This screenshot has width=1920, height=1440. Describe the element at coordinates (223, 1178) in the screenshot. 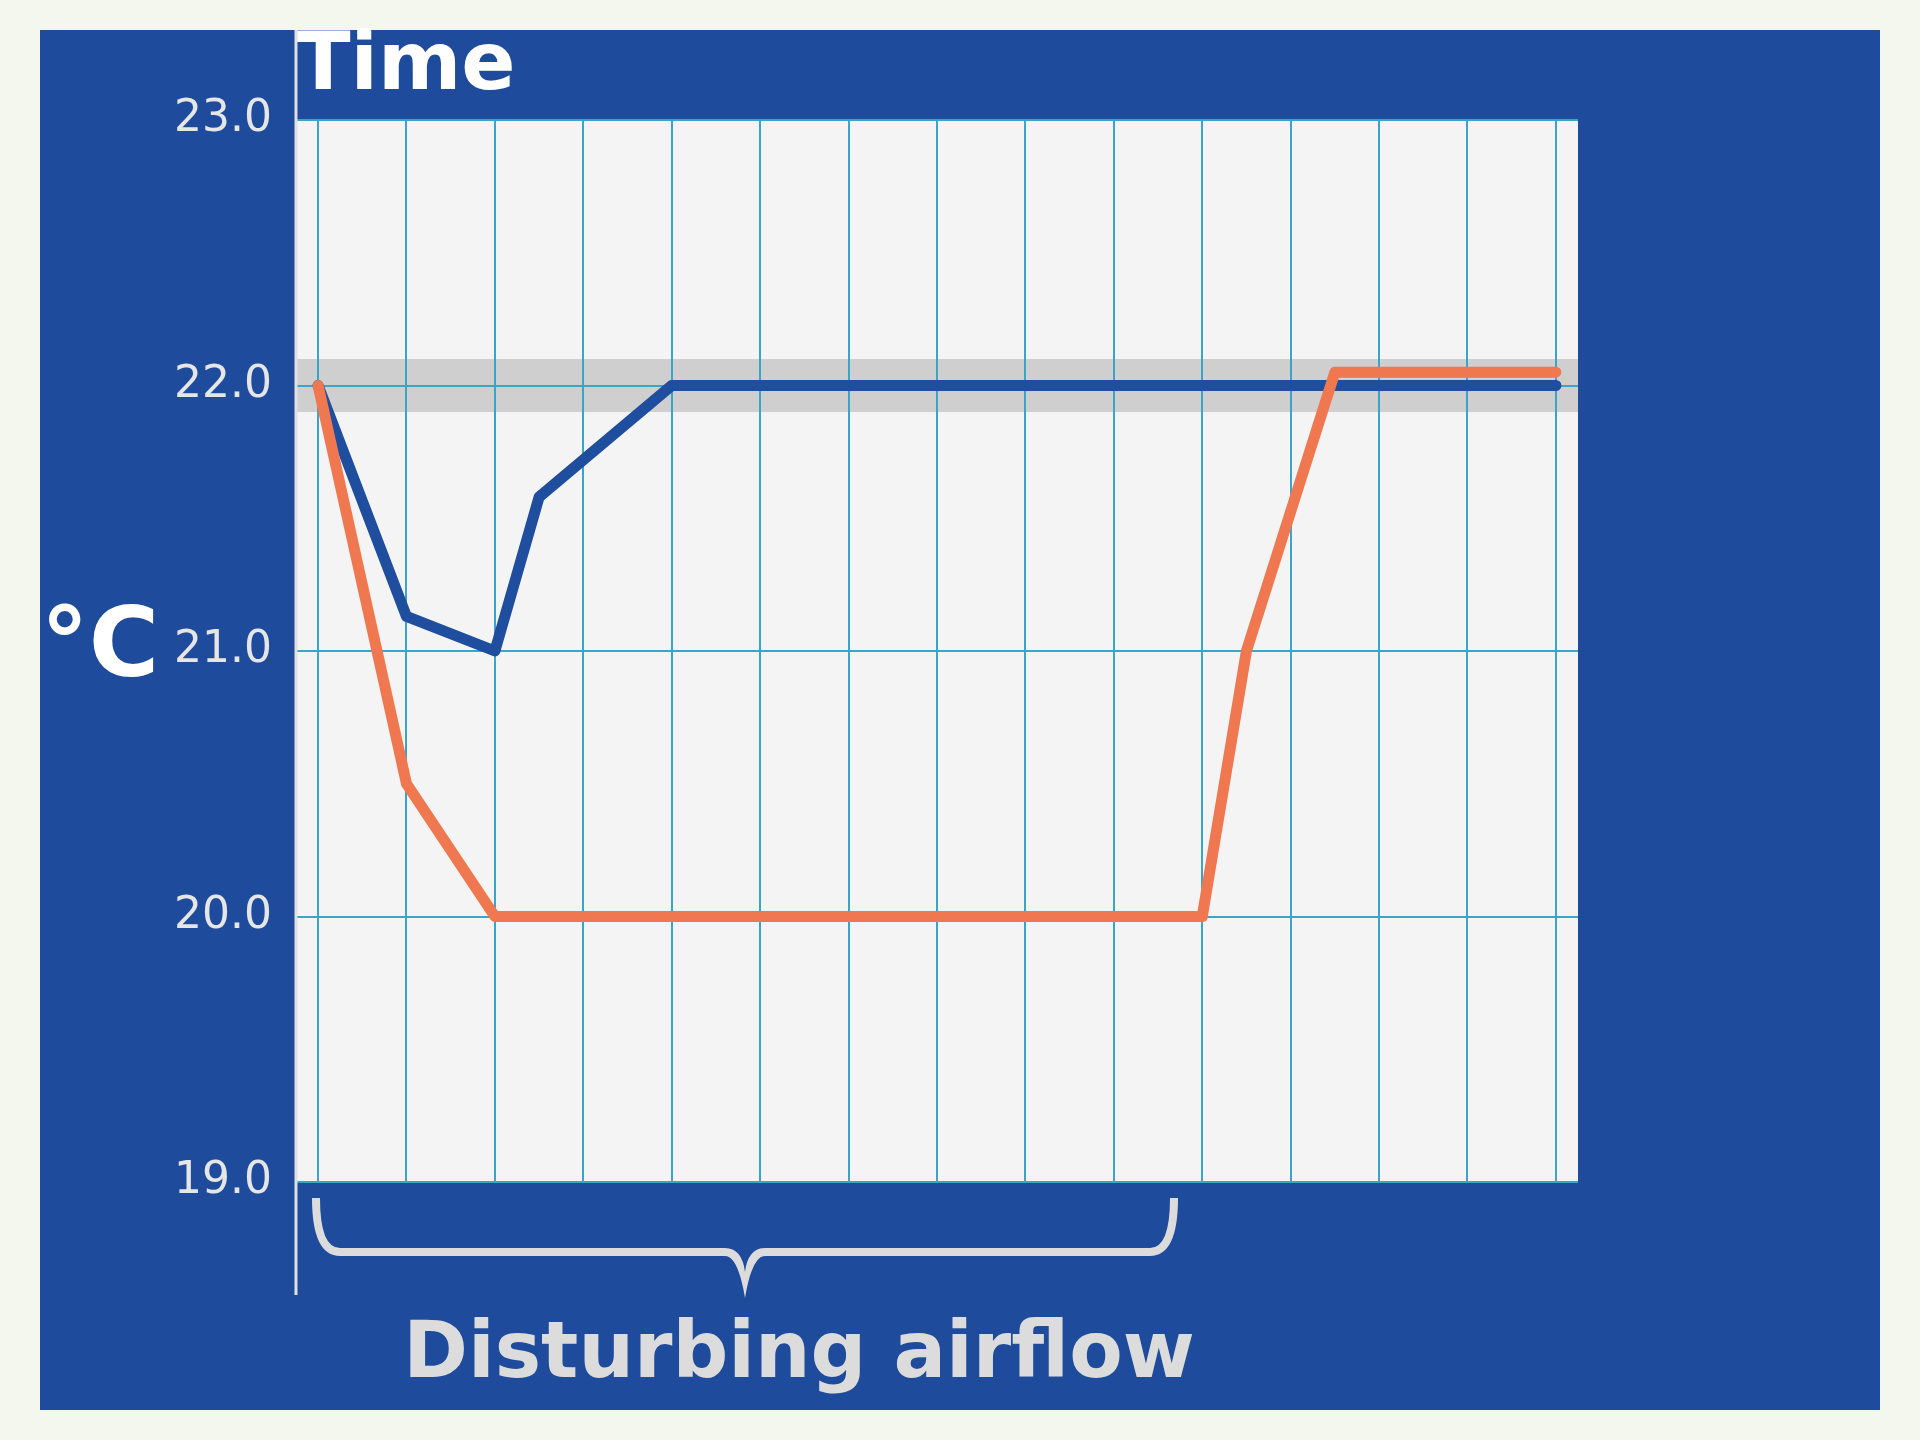

I see `y-tick-label: 19.0` at that location.